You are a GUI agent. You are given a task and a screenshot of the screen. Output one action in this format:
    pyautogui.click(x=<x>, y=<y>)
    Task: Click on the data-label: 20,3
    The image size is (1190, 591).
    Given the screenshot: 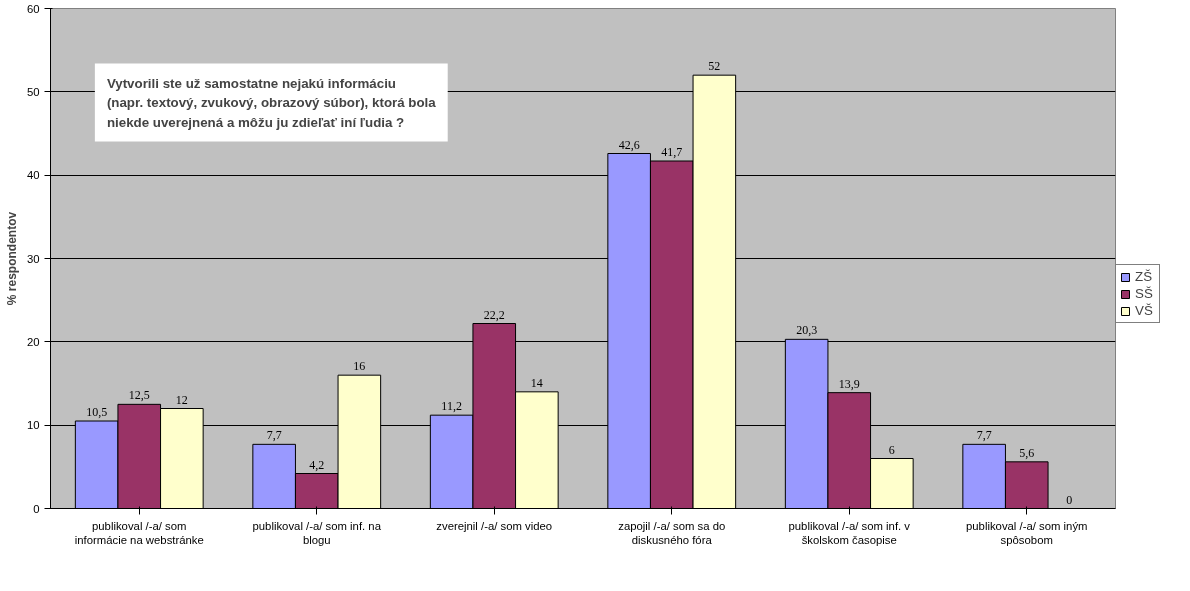 What is the action you would take?
    pyautogui.click(x=807, y=330)
    